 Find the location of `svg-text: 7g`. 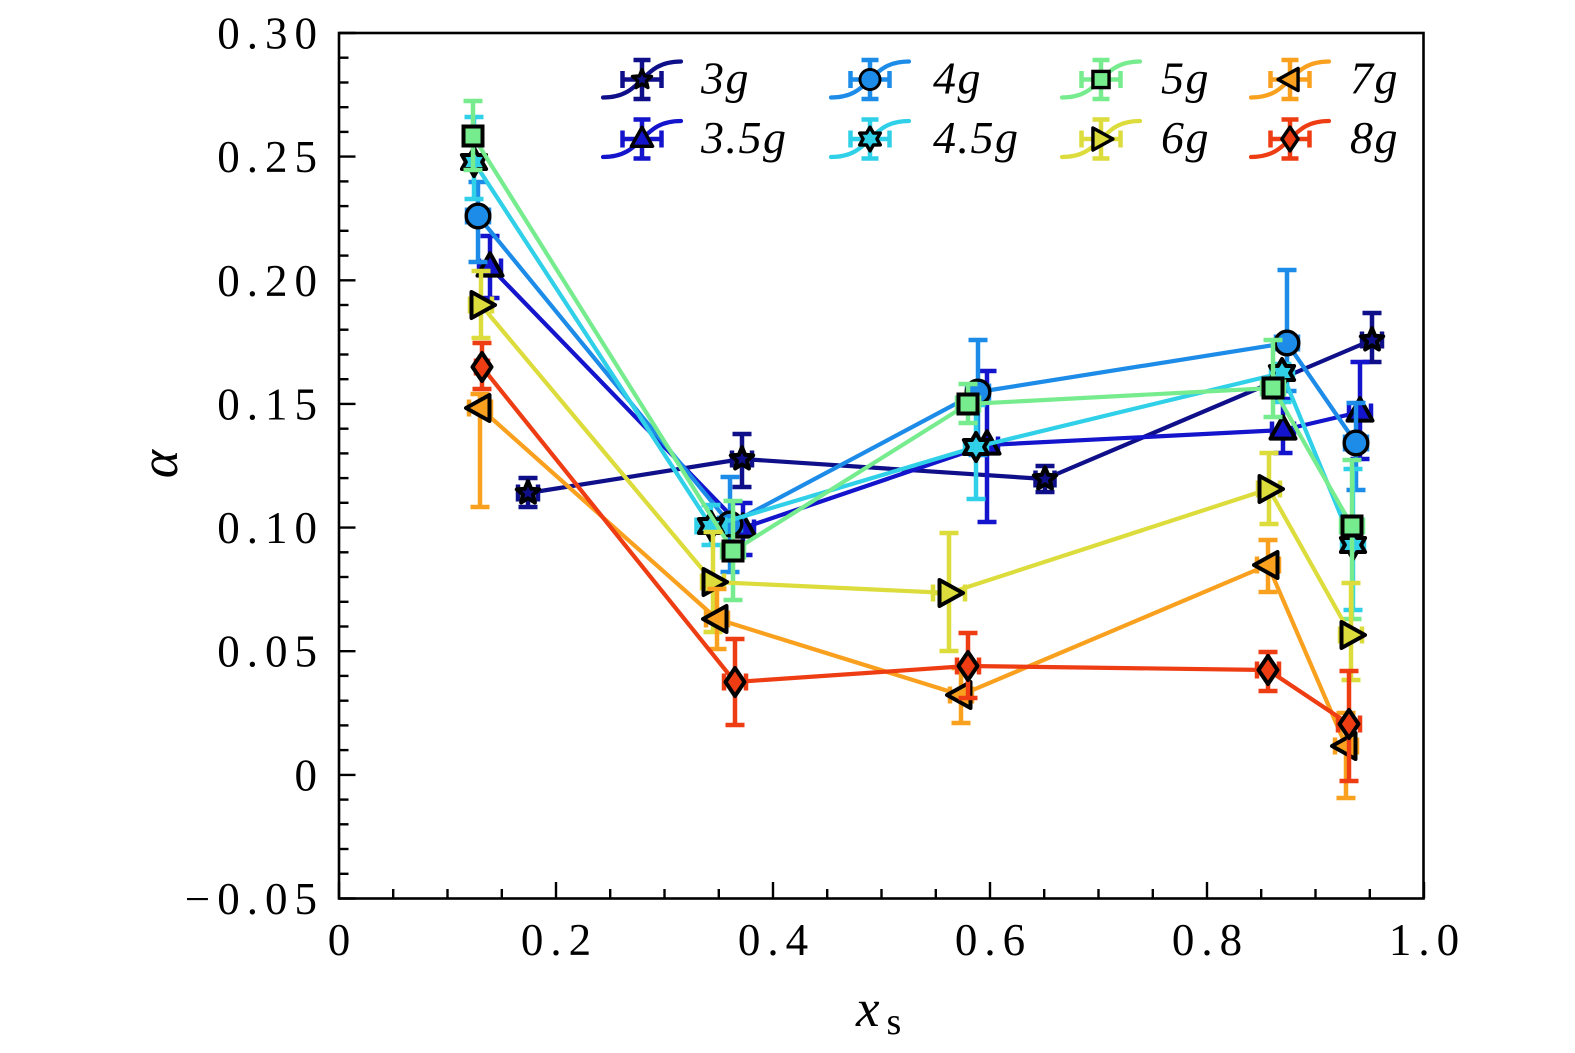

svg-text: 7g is located at coordinates (1374, 78).